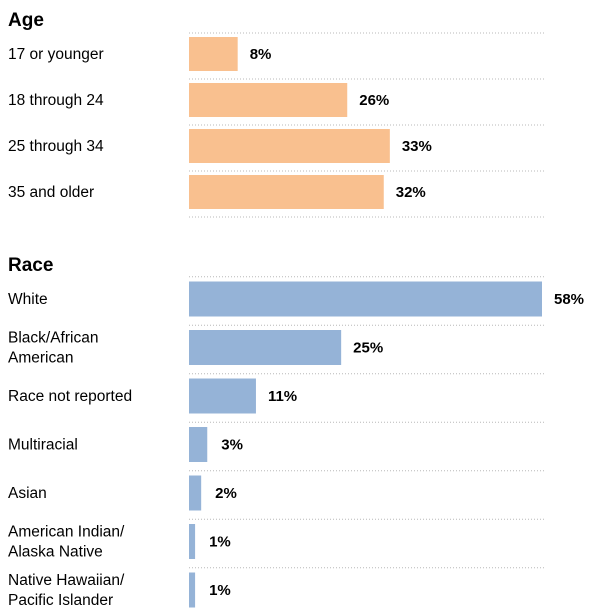 The width and height of the screenshot is (591, 612). What do you see at coordinates (56, 100) in the screenshot?
I see `age-category-label: 18 through 24` at bounding box center [56, 100].